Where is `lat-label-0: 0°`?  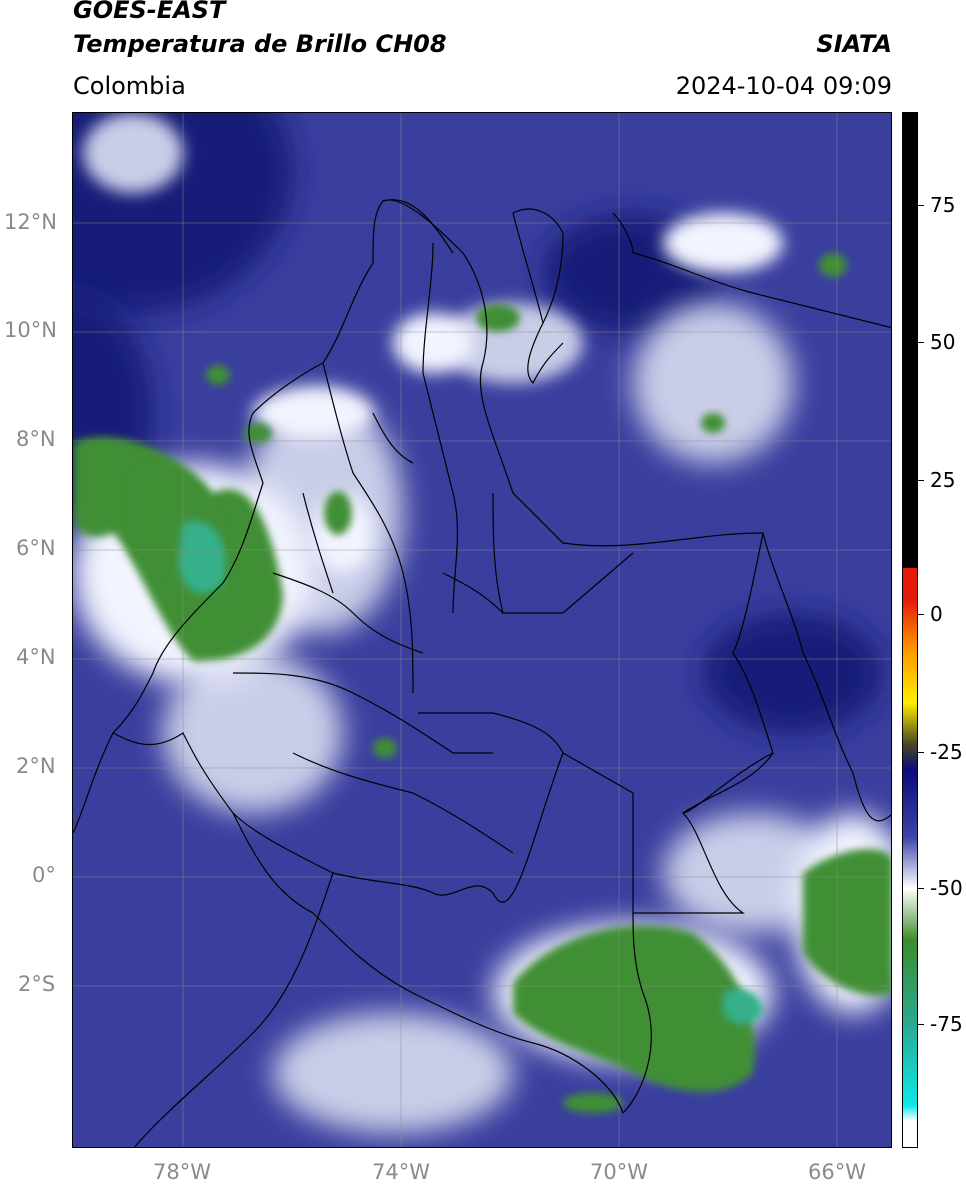 lat-label-0: 0° is located at coordinates (44, 875).